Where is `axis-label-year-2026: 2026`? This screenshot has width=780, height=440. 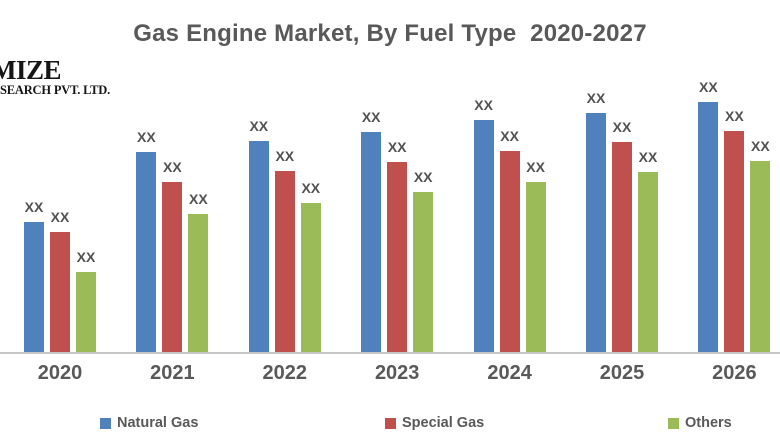
axis-label-year-2026: 2026 is located at coordinates (734, 373).